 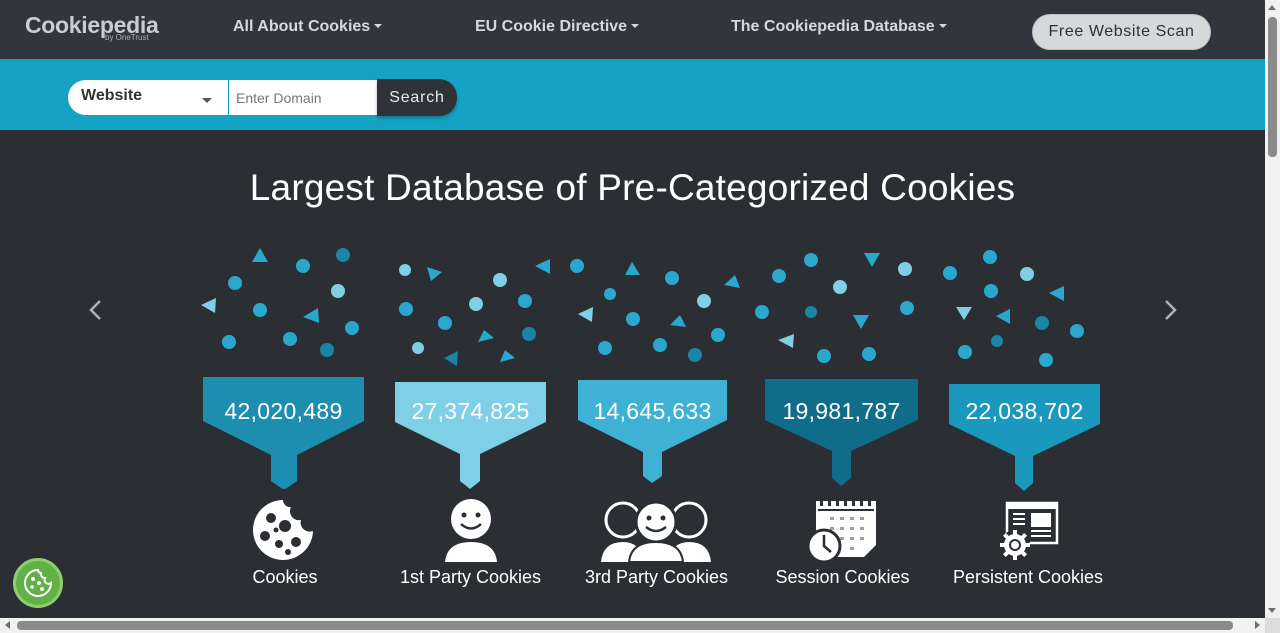 What do you see at coordinates (642, 307) in the screenshot?
I see `decorative-particles` at bounding box center [642, 307].